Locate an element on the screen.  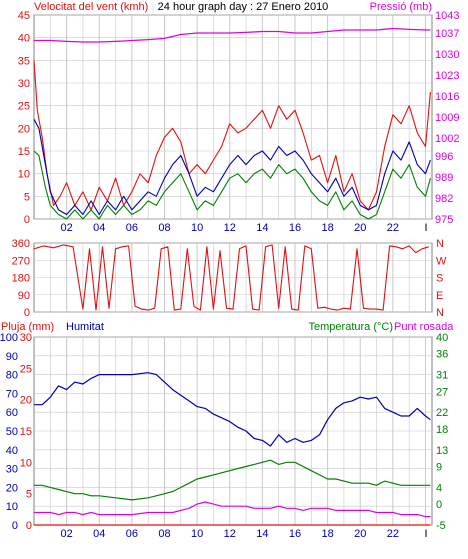
wind-xtick-20: 20 is located at coordinates (360, 228).